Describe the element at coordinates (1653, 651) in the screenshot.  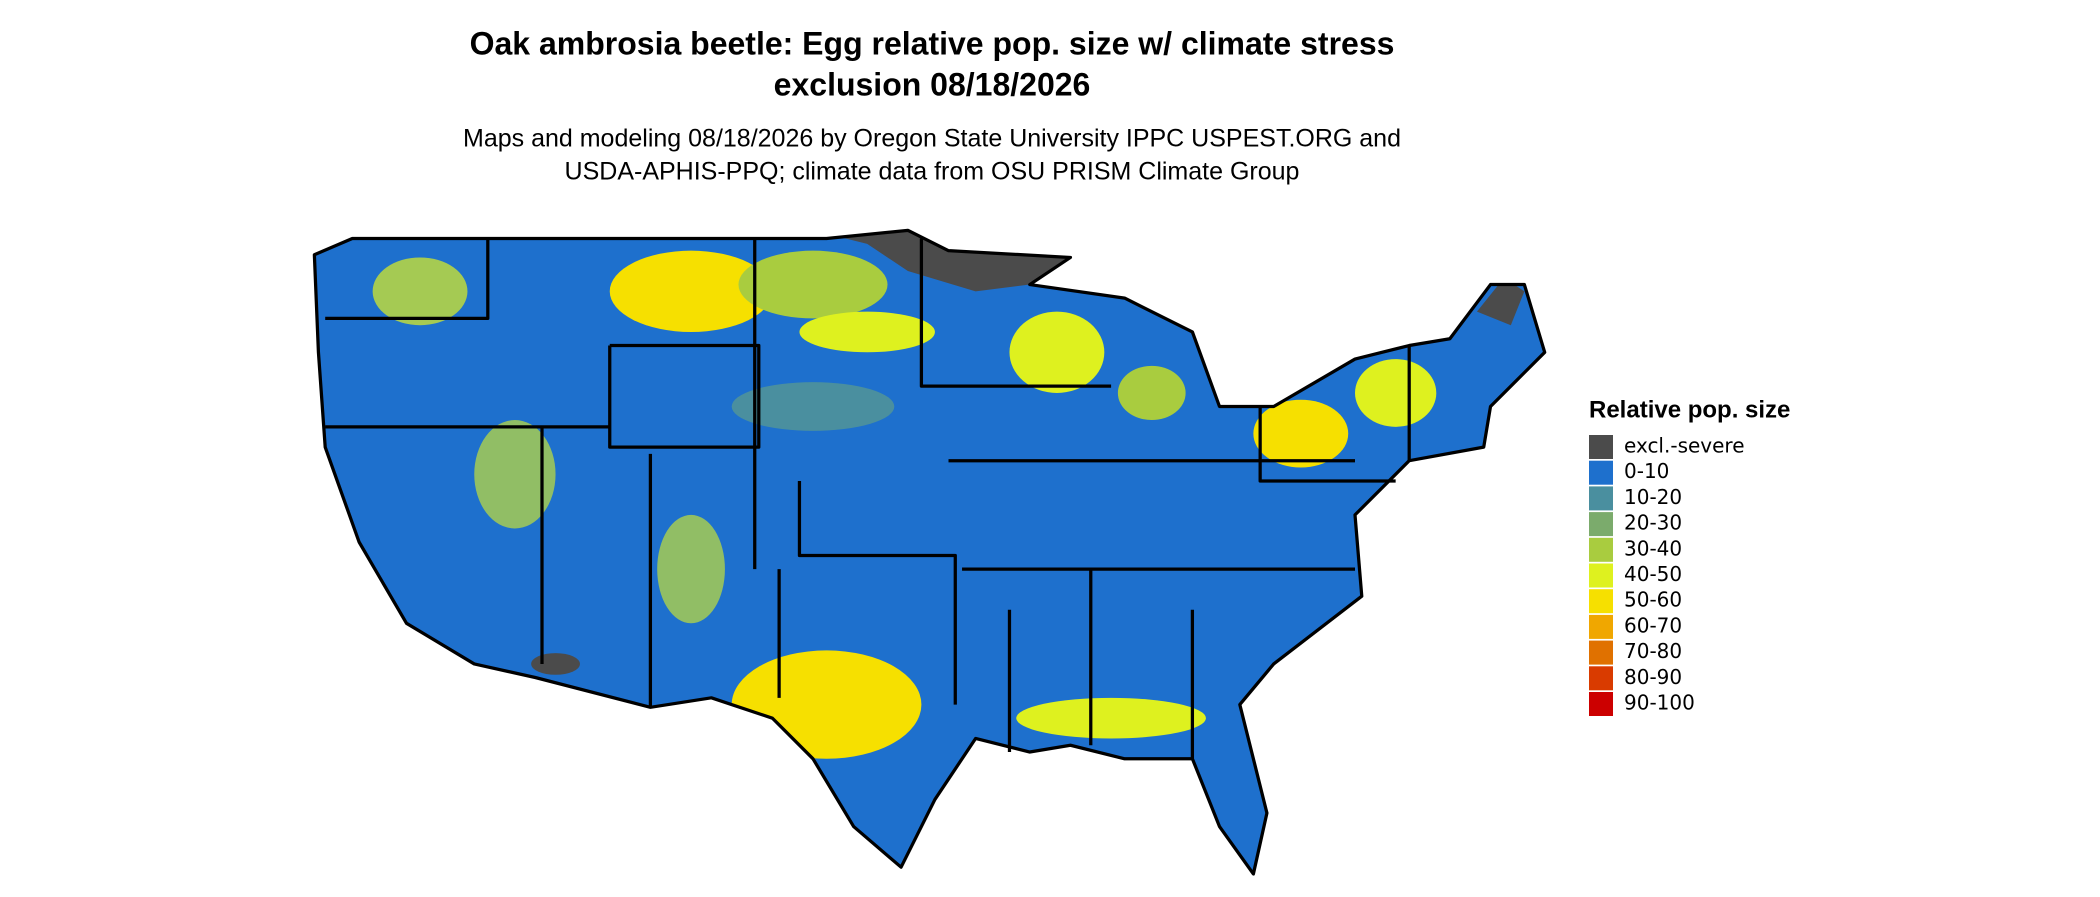
I see `legend-label: 70-80` at that location.